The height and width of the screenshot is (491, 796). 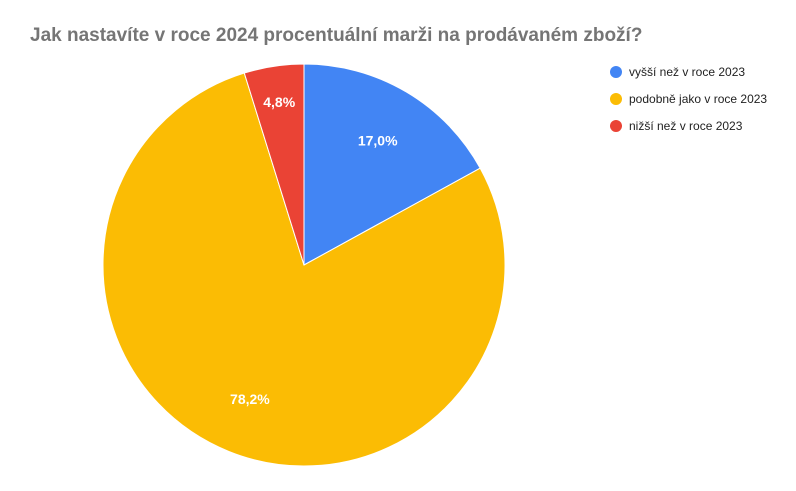 I want to click on legend-swatch-similar, so click(x=616, y=98).